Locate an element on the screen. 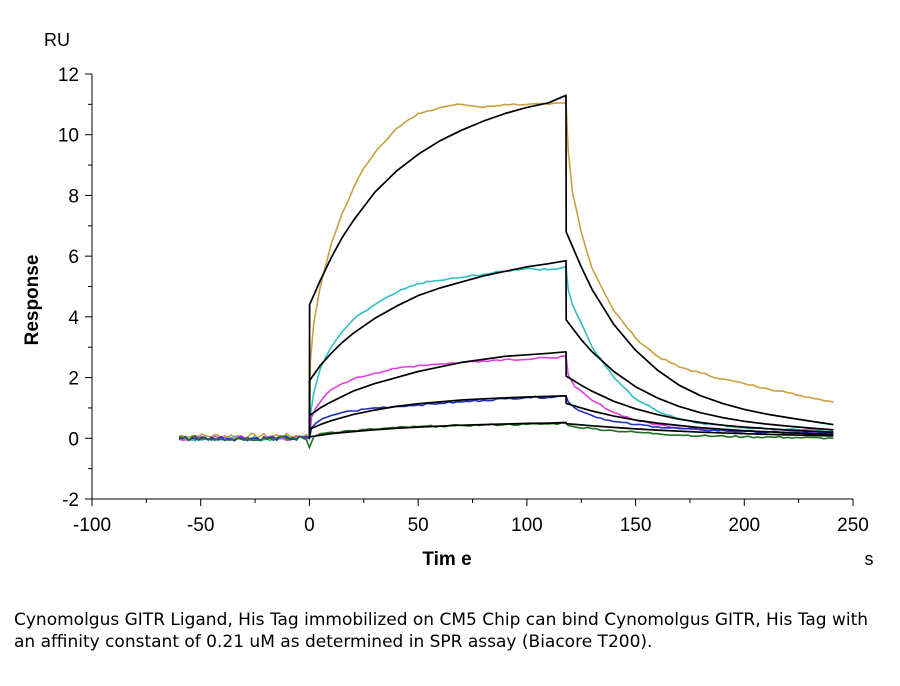  x-axis-unit: s is located at coordinates (869, 559).